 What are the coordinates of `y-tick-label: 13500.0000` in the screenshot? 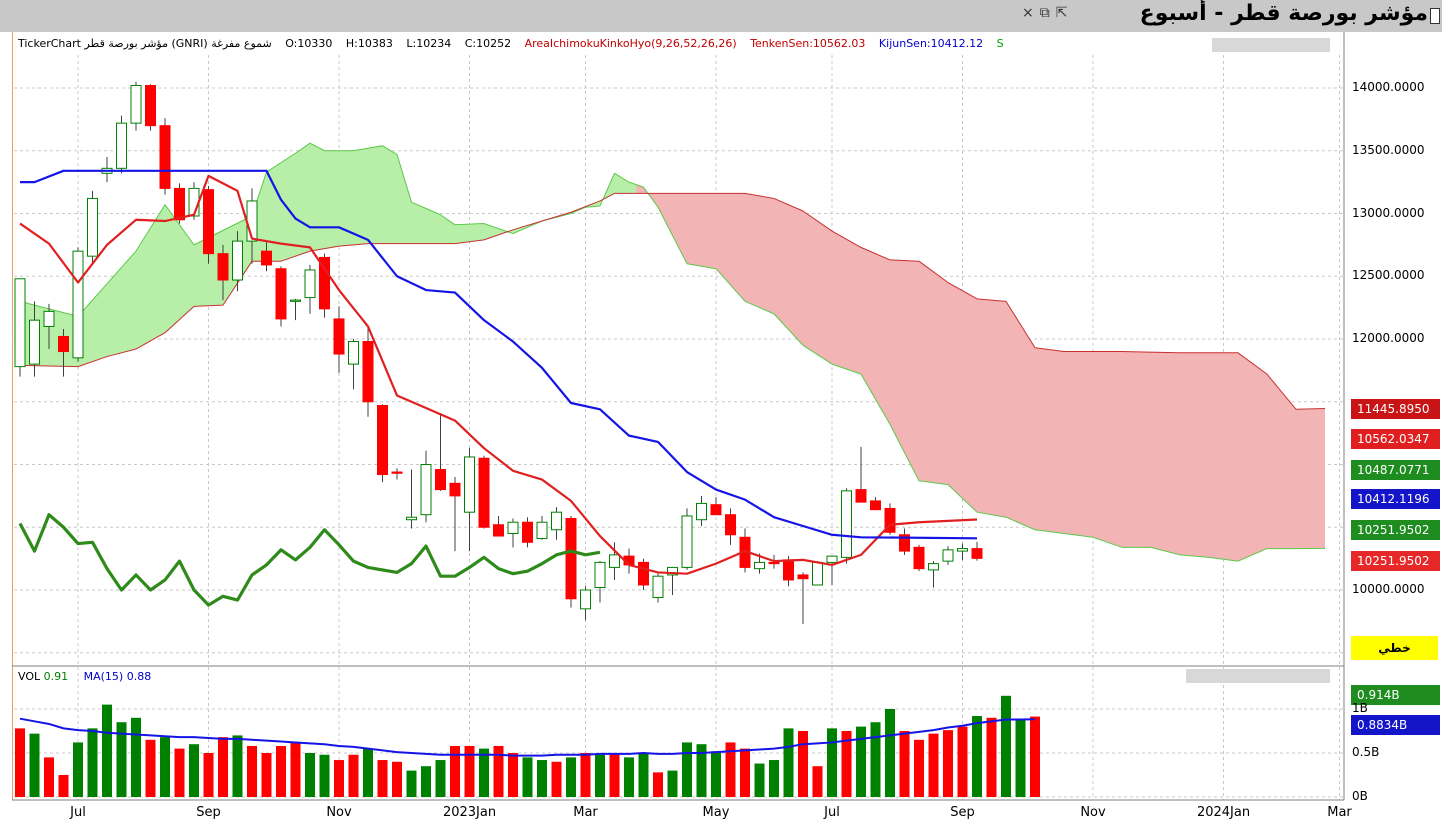 It's located at (1388, 149).